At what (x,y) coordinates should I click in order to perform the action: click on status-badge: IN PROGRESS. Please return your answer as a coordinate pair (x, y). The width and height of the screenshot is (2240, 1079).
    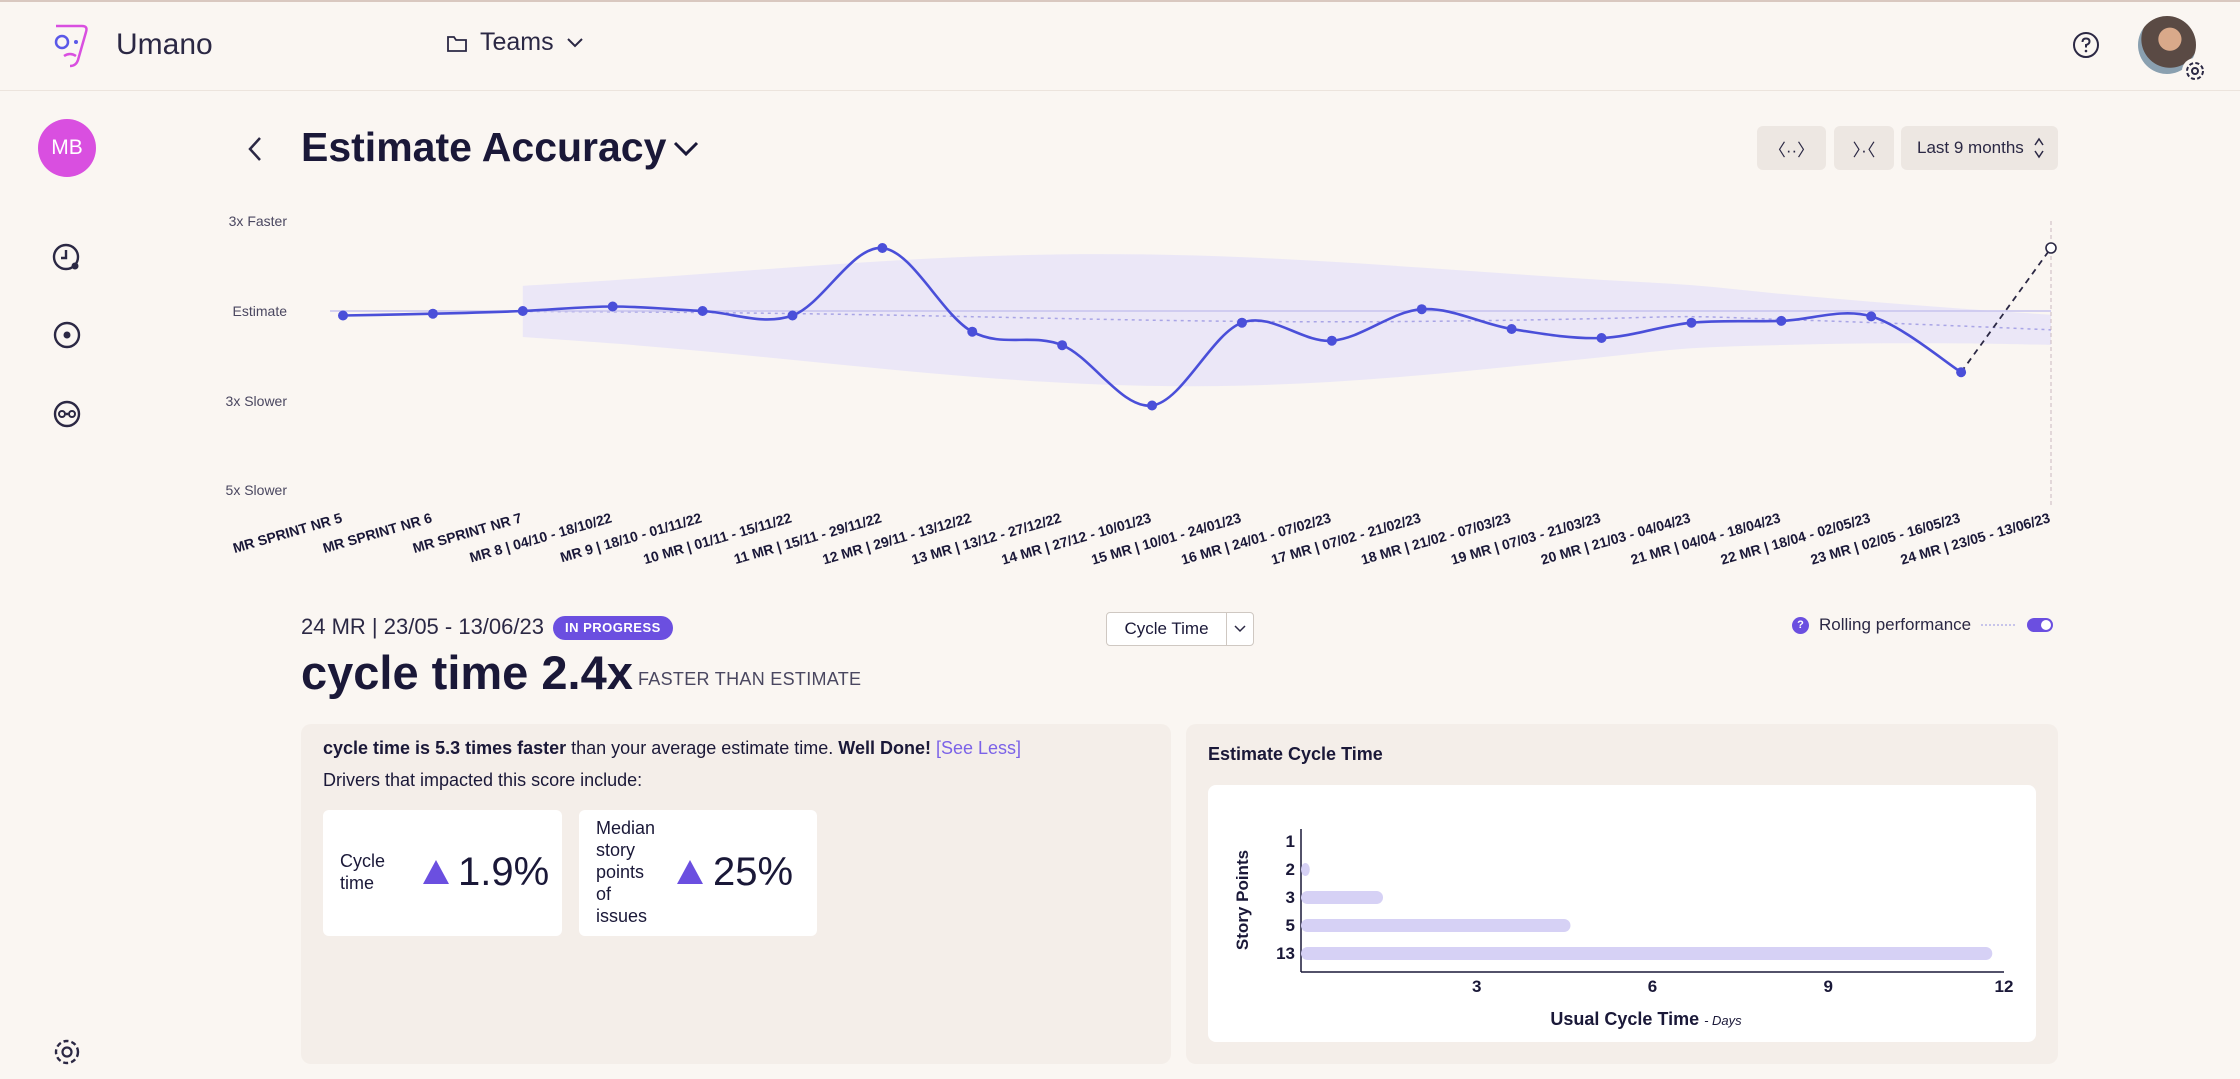
    Looking at the image, I should click on (613, 628).